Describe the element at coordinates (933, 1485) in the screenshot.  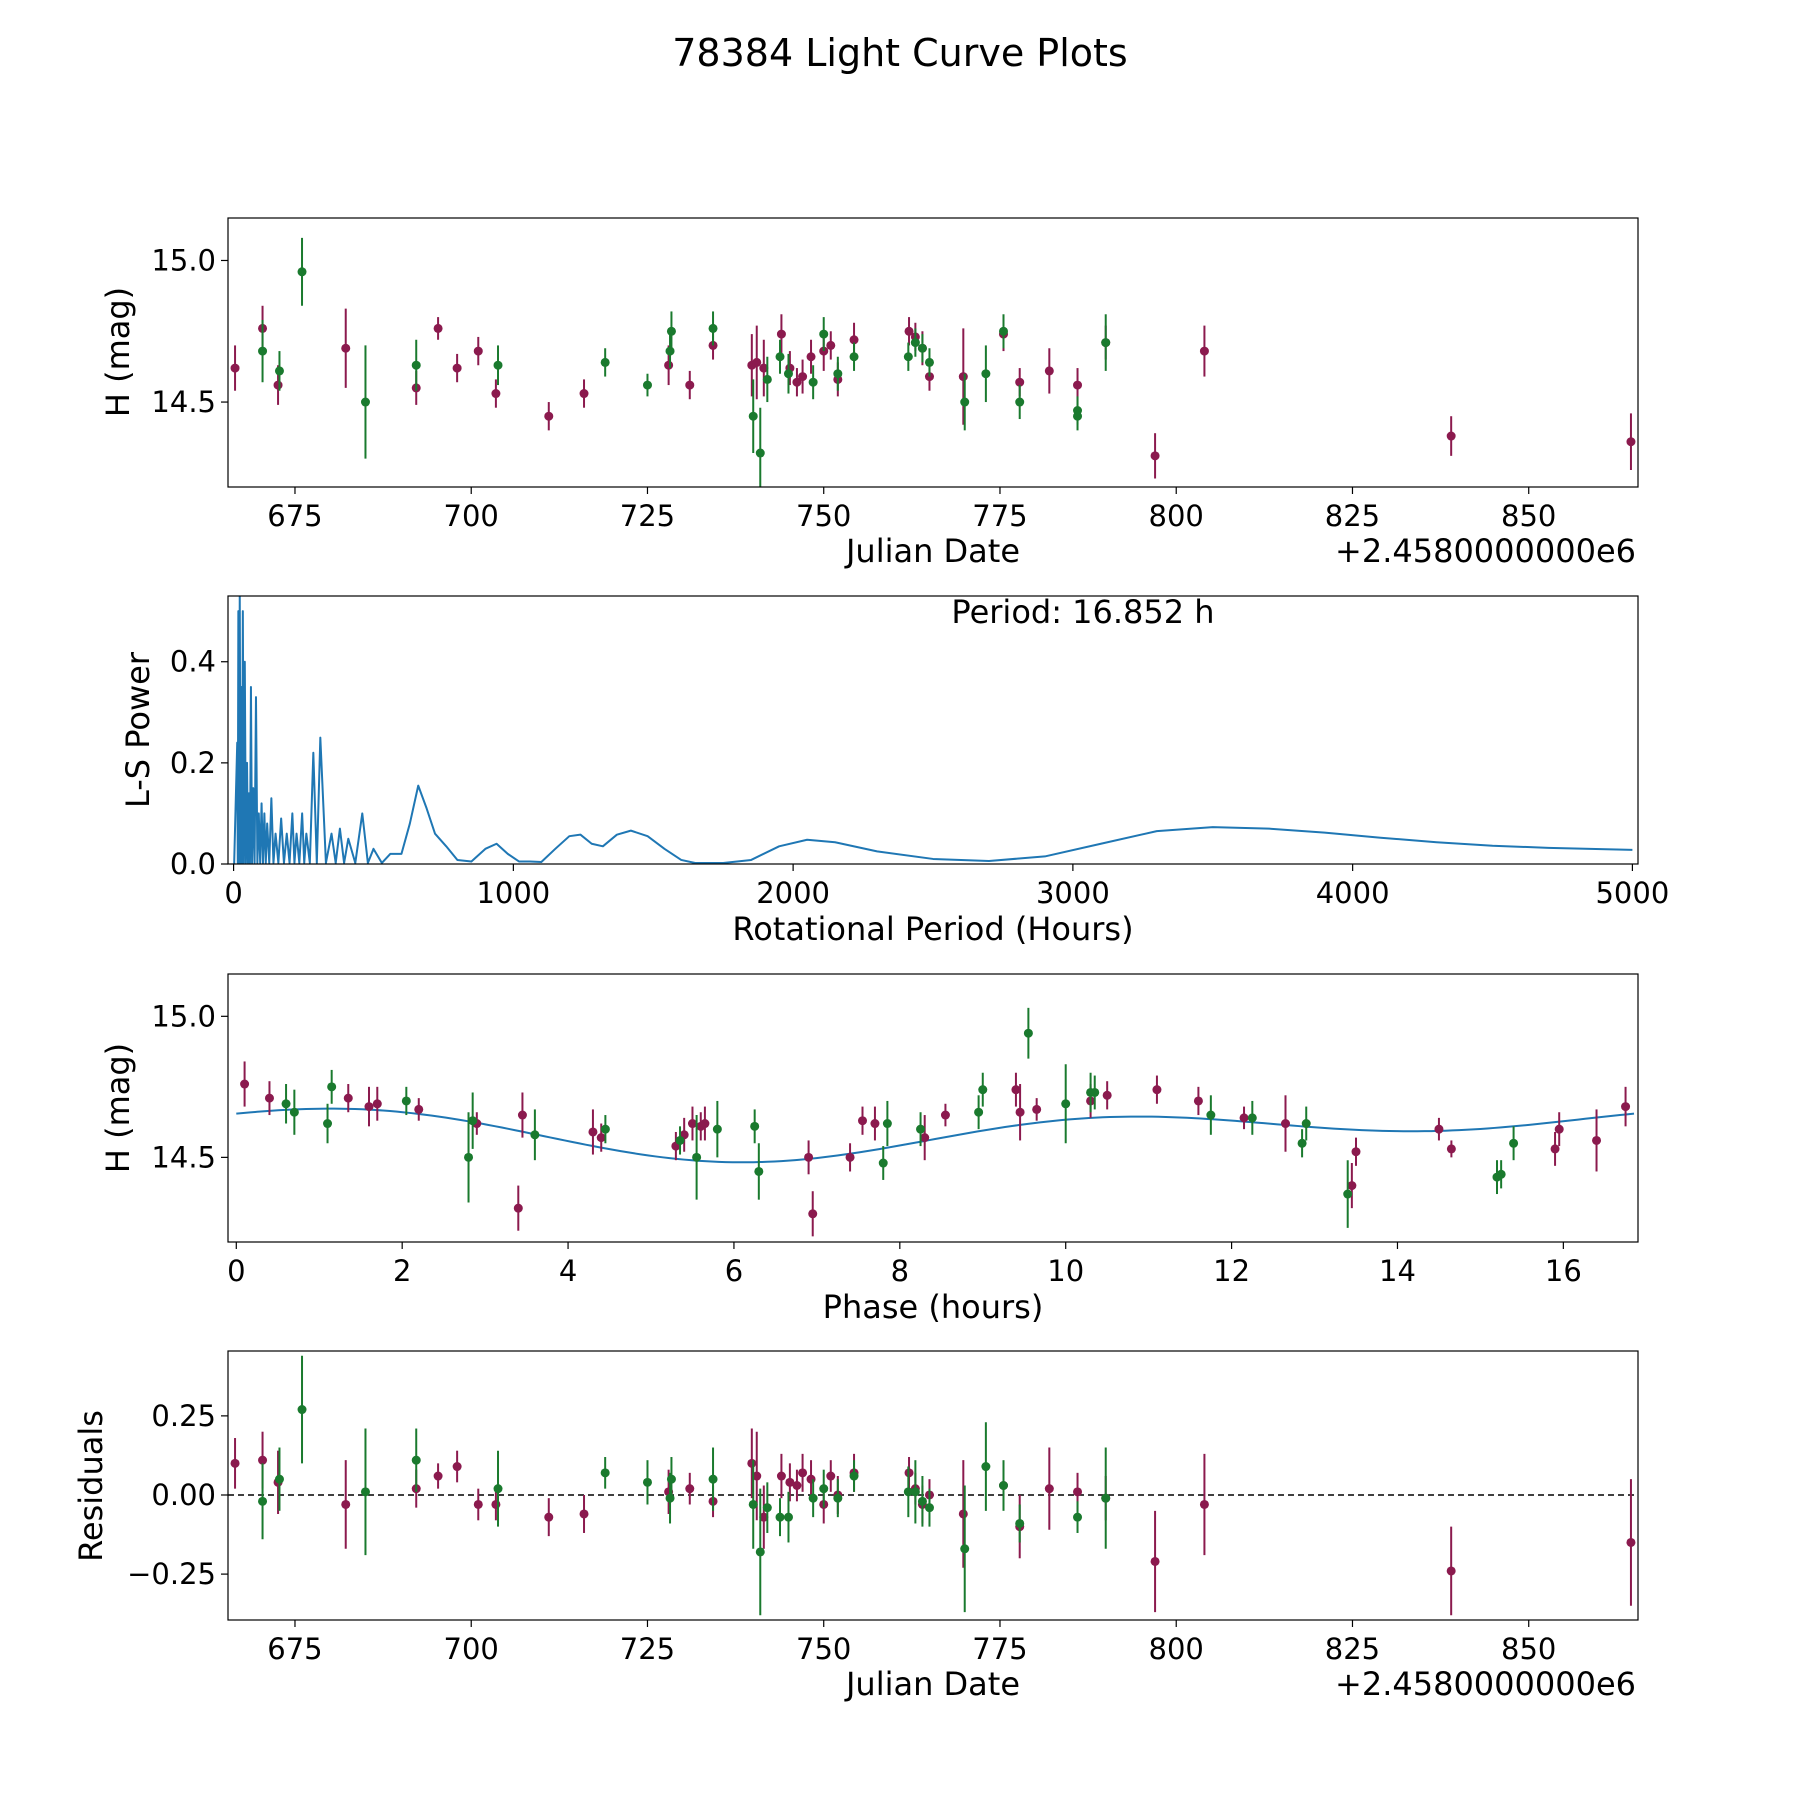
I see `residuals-marks` at that location.